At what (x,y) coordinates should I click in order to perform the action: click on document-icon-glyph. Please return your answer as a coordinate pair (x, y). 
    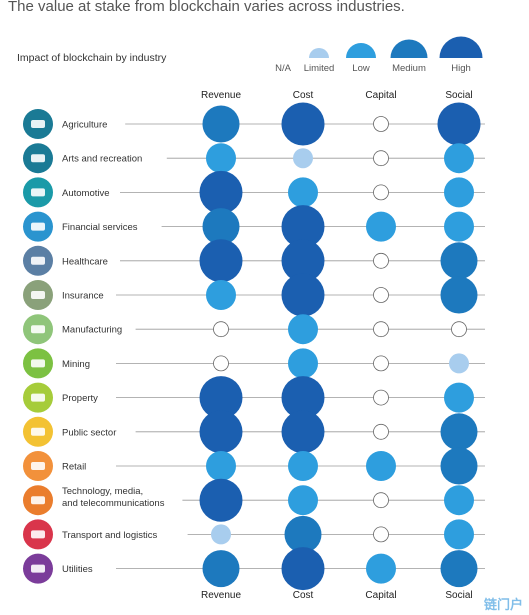
    Looking at the image, I should click on (38, 295).